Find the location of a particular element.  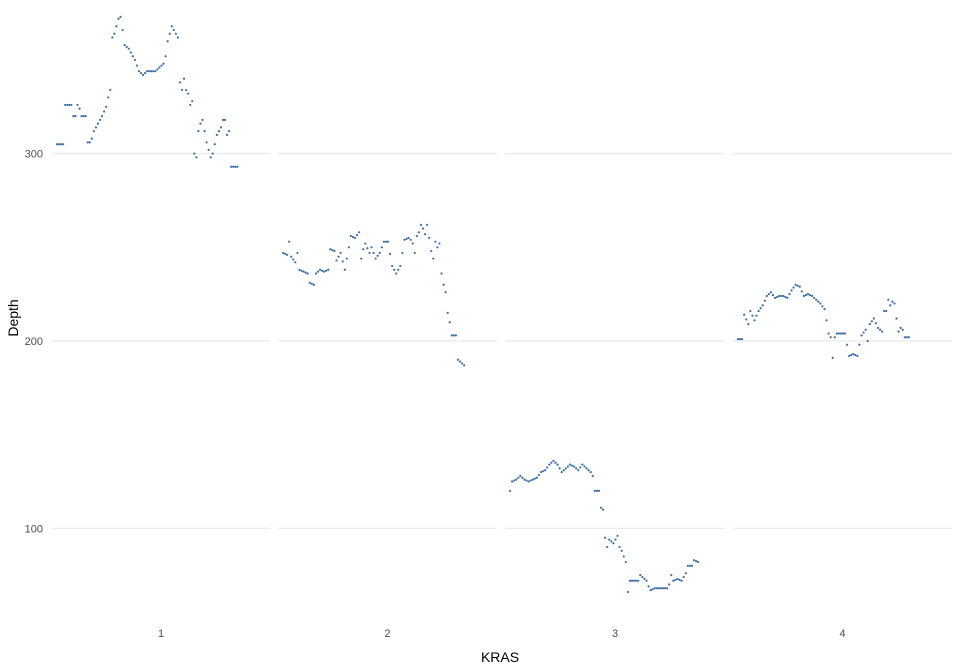

y-axis-title: Depth is located at coordinates (13, 317).